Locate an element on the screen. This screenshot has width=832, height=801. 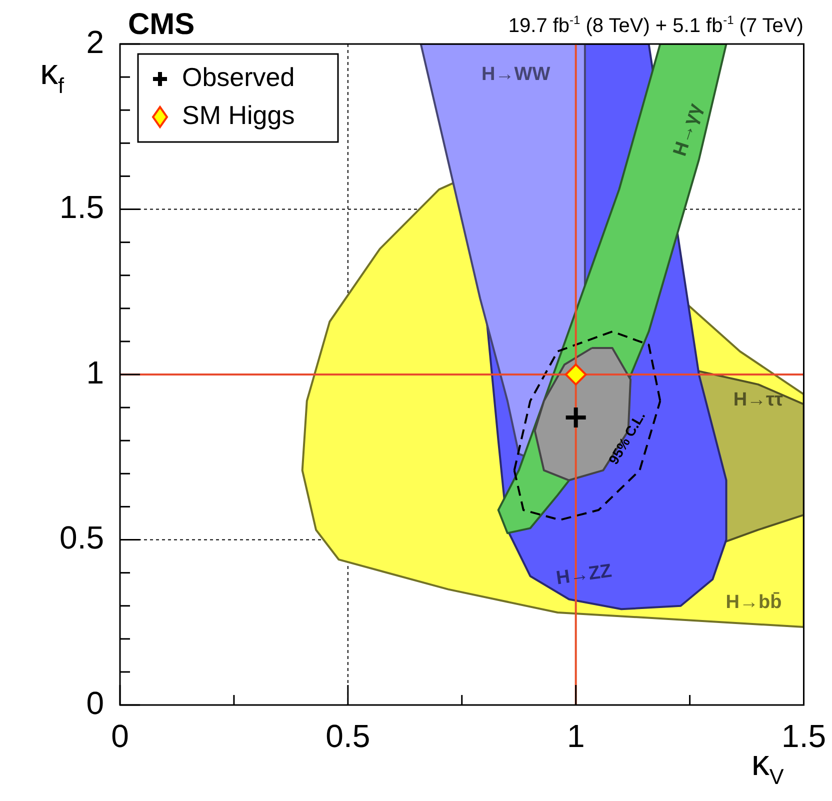
y-tick-label: 0.5 is located at coordinates (82, 538).